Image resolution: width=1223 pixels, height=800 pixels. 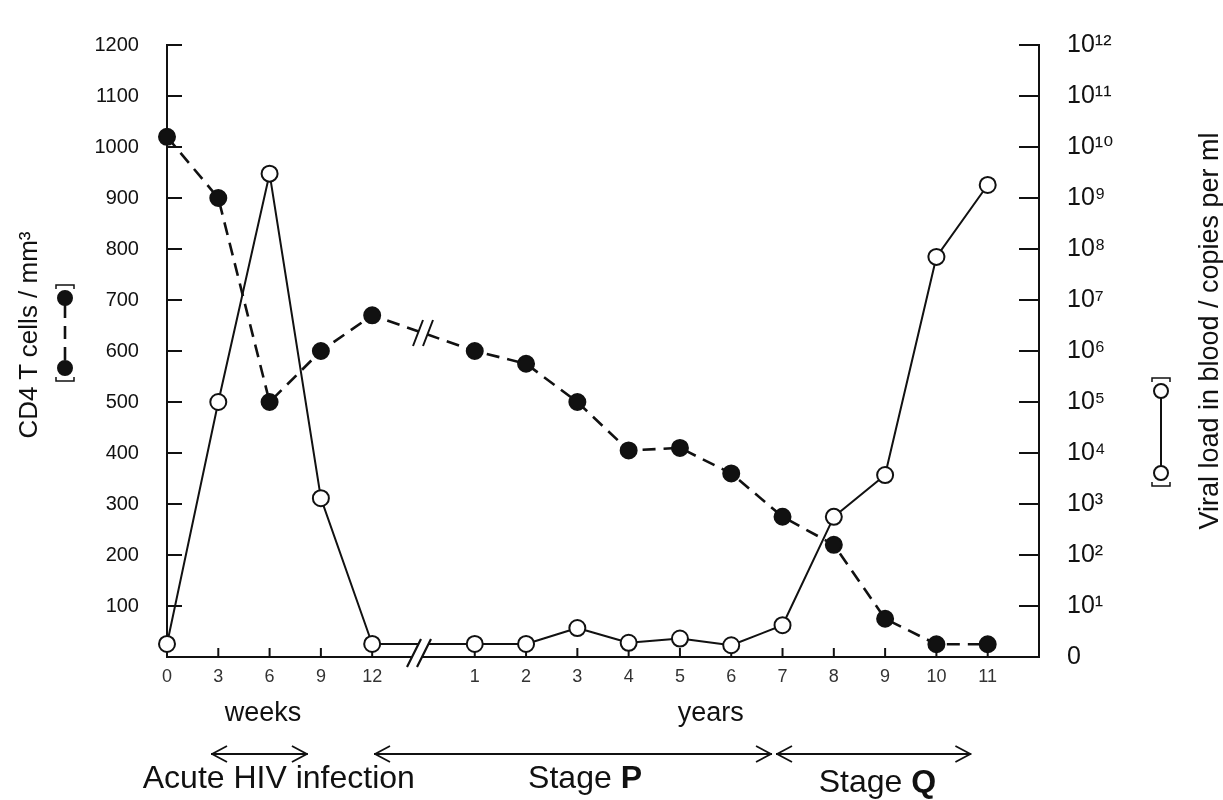 What do you see at coordinates (122, 604) in the screenshot?
I see `y-tick-label: 100` at bounding box center [122, 604].